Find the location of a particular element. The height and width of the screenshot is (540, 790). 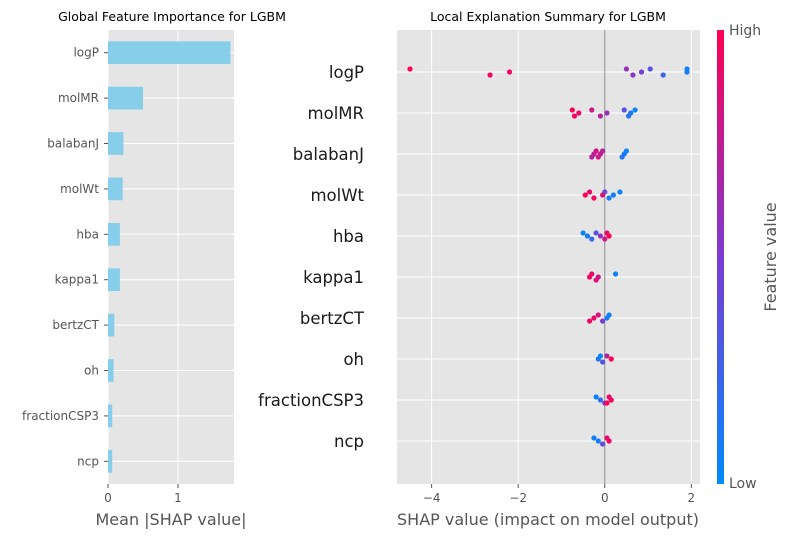

y-tick-label: molMR is located at coordinates (78, 98).